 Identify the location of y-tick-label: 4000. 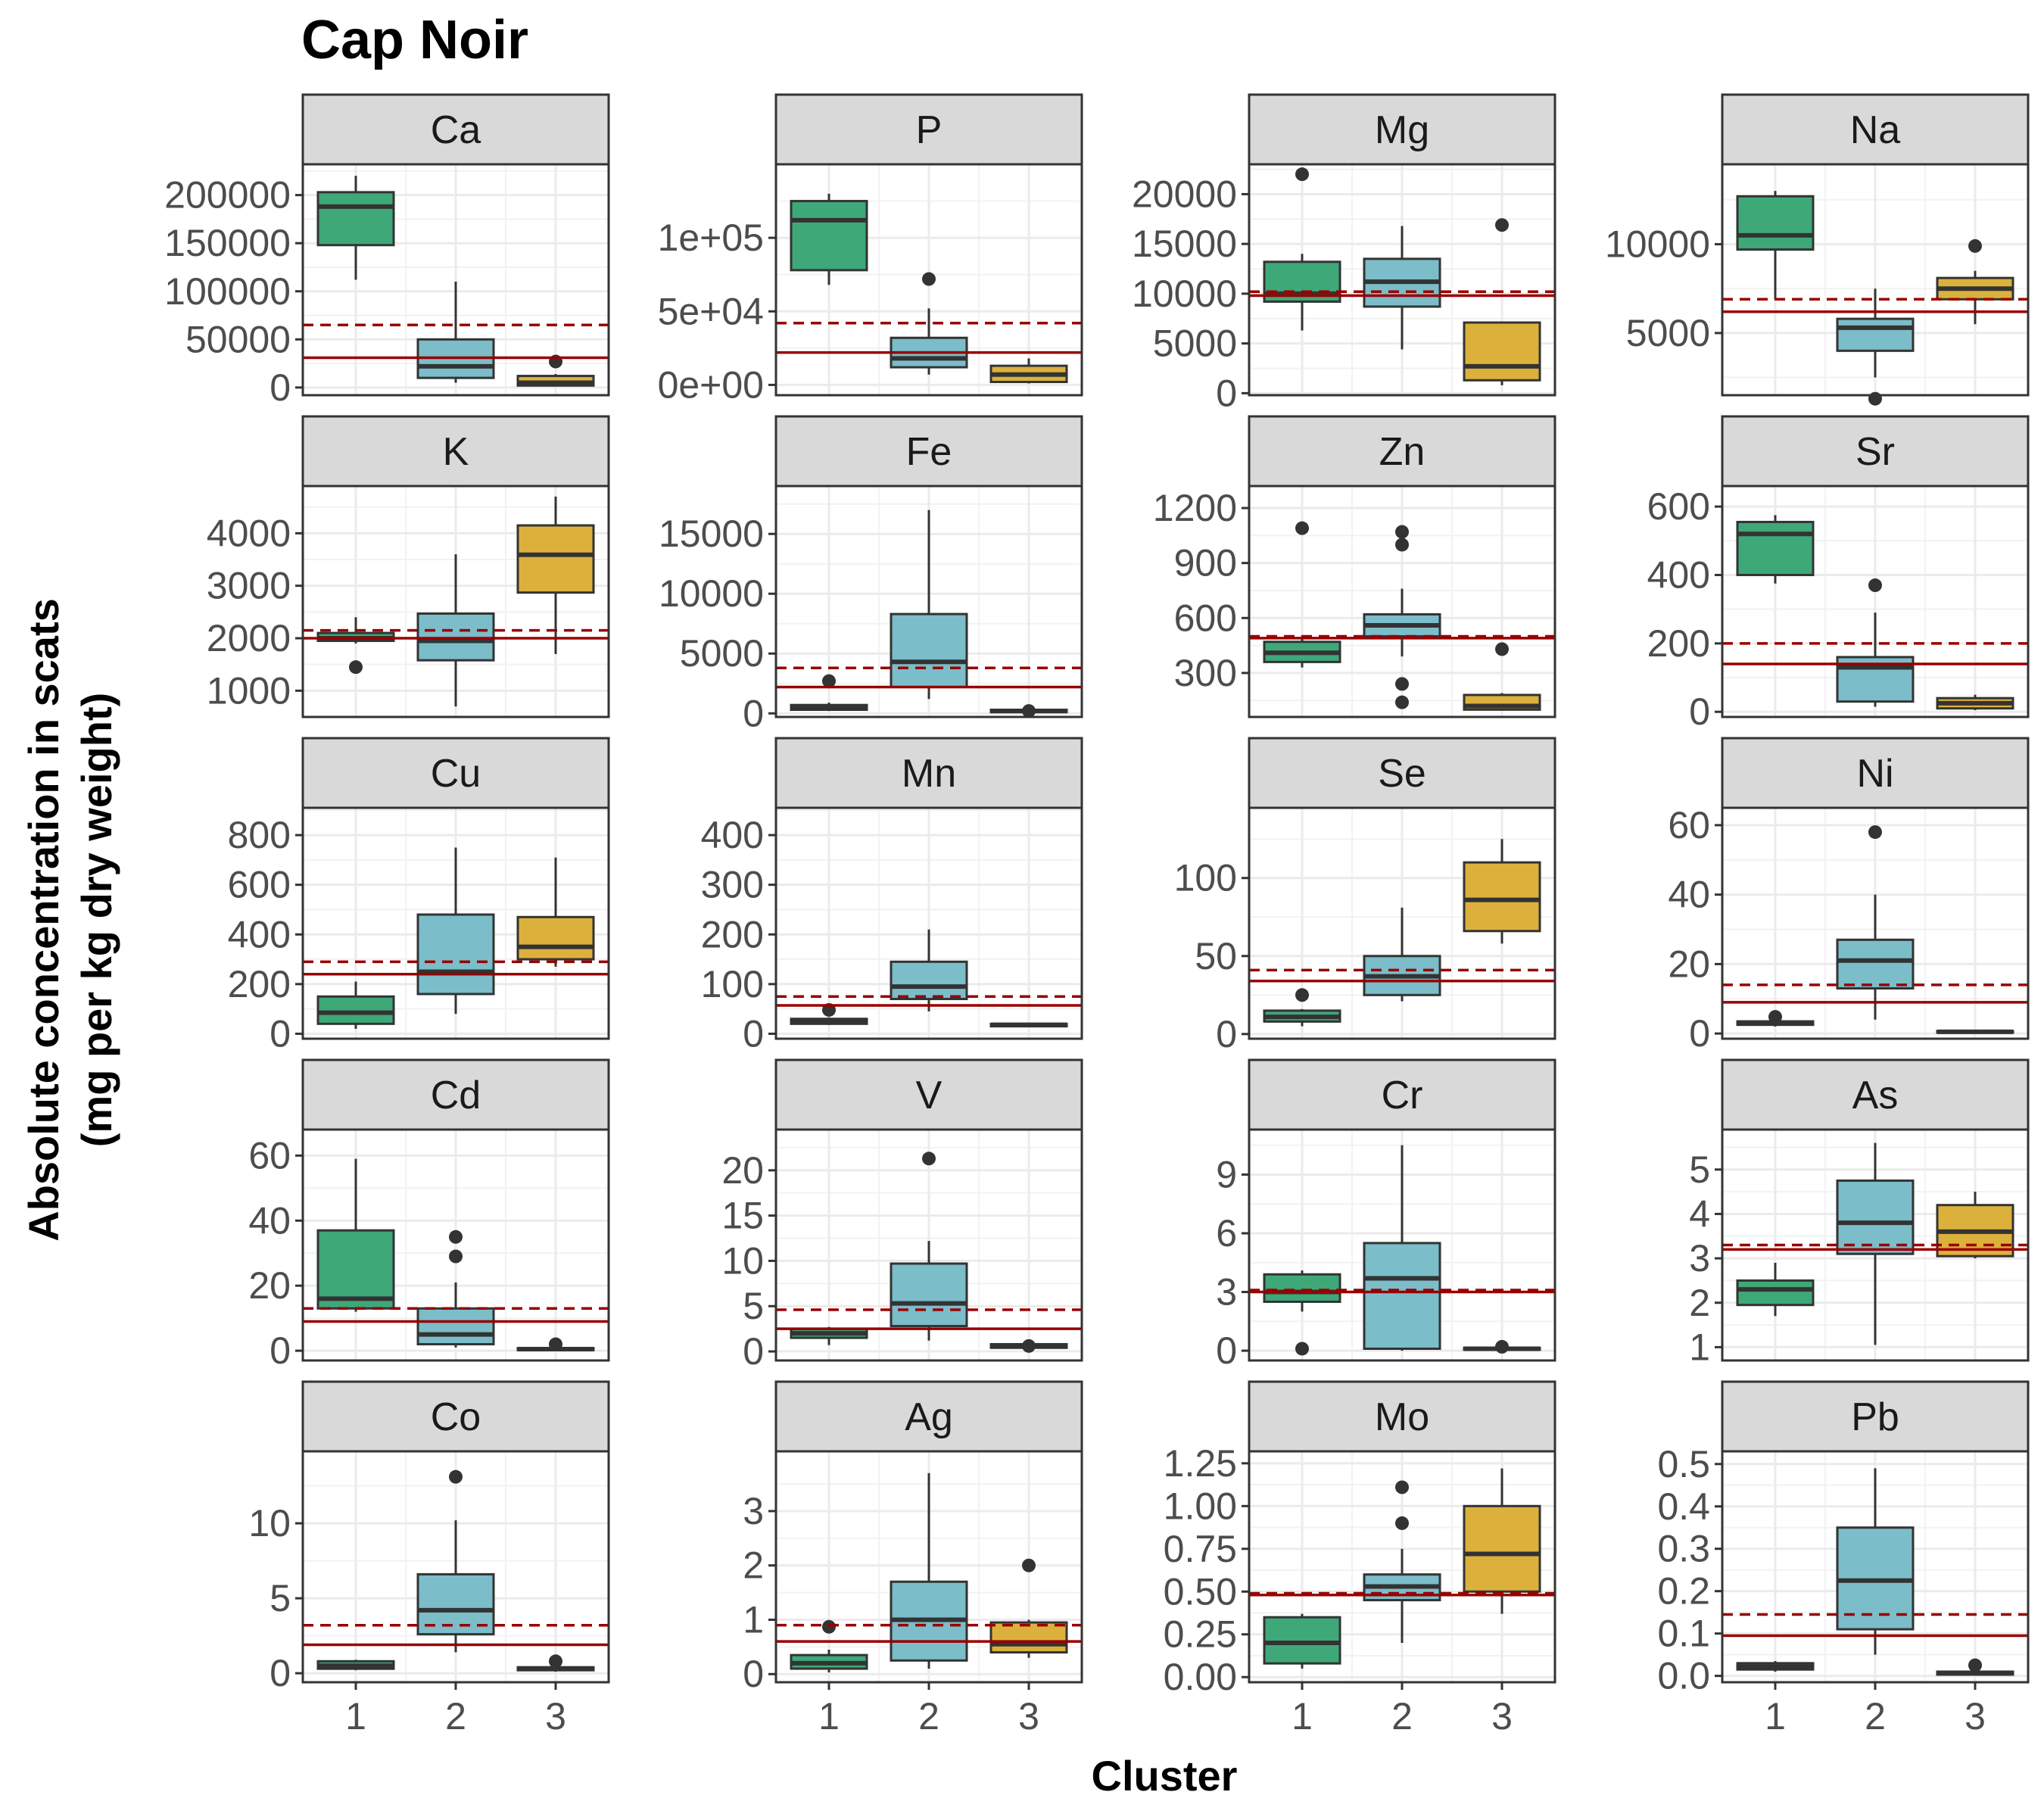
(249, 533).